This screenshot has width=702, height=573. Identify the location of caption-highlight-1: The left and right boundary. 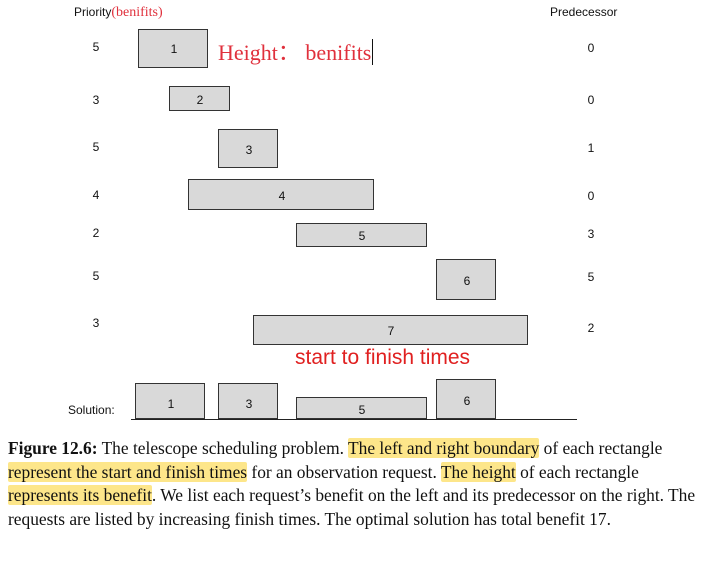
(444, 448).